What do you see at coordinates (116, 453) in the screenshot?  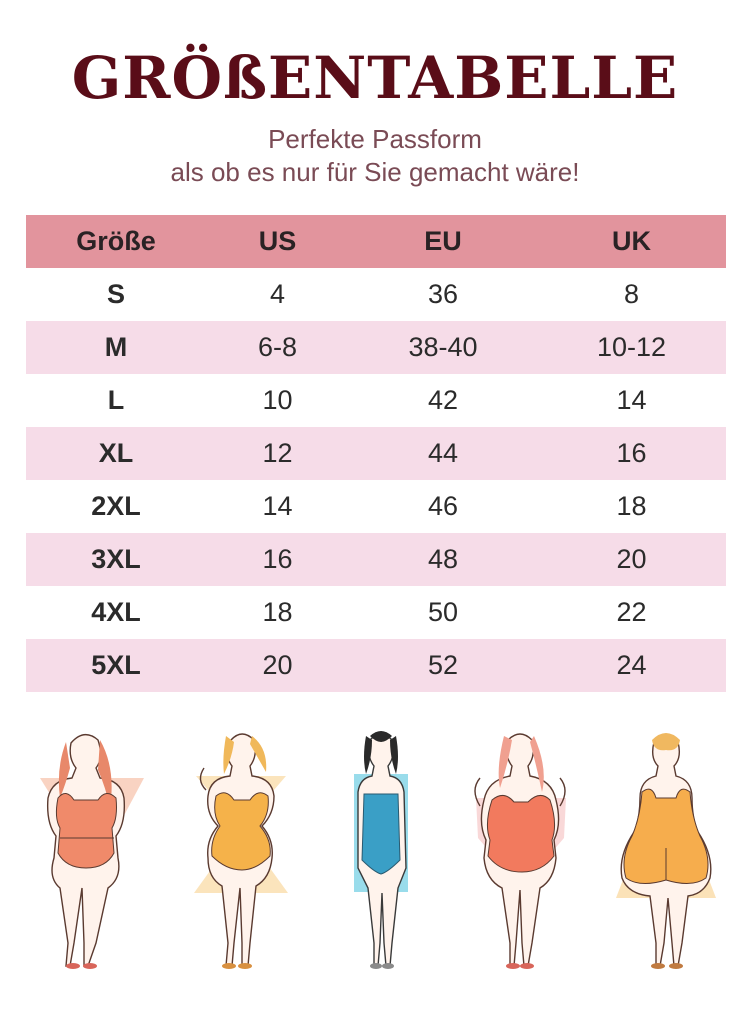 I see `size-cell: XL` at bounding box center [116, 453].